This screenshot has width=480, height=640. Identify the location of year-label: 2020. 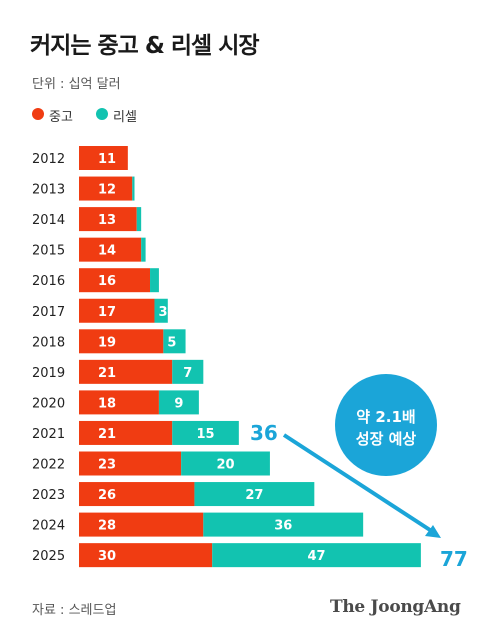
(48, 403).